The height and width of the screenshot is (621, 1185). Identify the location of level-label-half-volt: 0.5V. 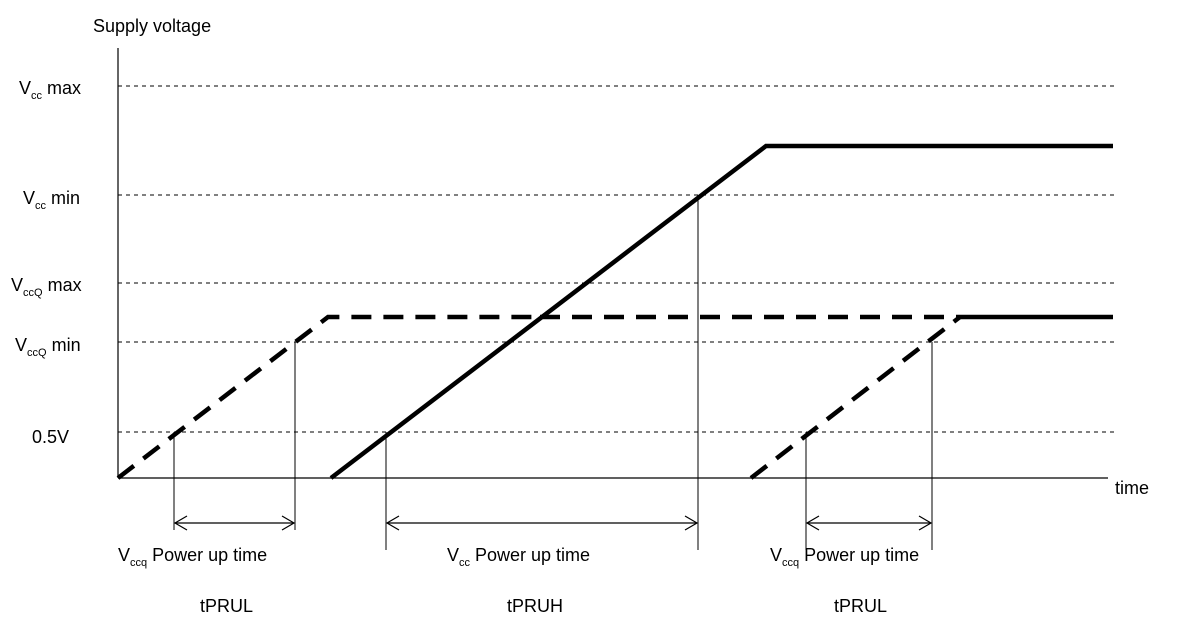
(50, 437).